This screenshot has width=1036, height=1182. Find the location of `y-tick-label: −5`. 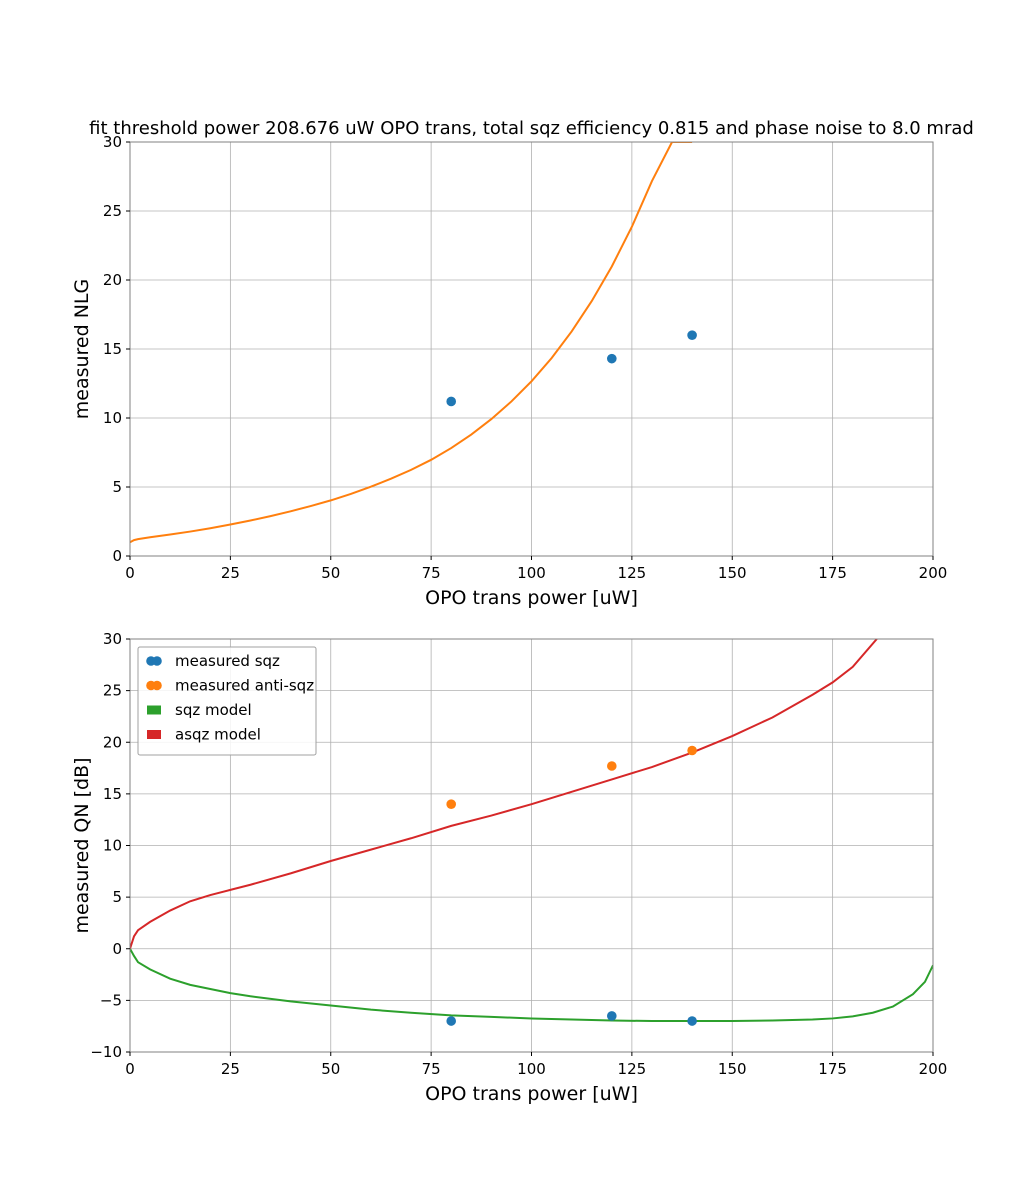

y-tick-label: −5 is located at coordinates (111, 1000).